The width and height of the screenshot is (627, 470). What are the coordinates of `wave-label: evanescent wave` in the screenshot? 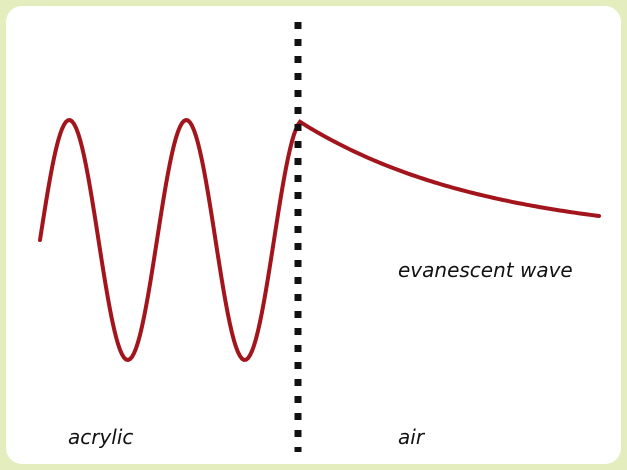 It's located at (485, 270).